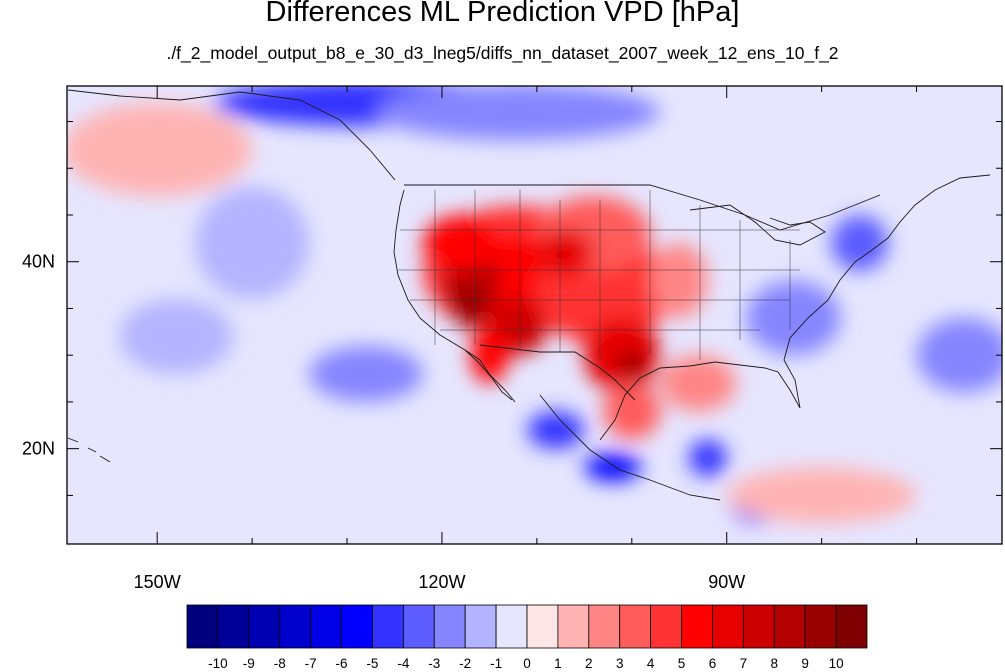 This screenshot has width=1005, height=672. Describe the element at coordinates (311, 663) in the screenshot. I see `colorbar-label: -7` at that location.